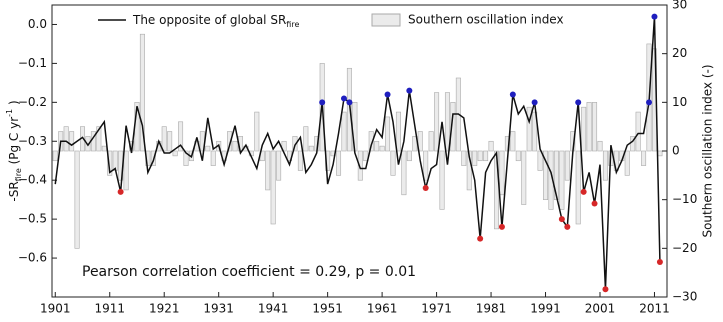 This screenshot has width=723, height=322. Describe the element at coordinates (684, 297) in the screenshot. I see `y2-tick-label: −30` at that location.